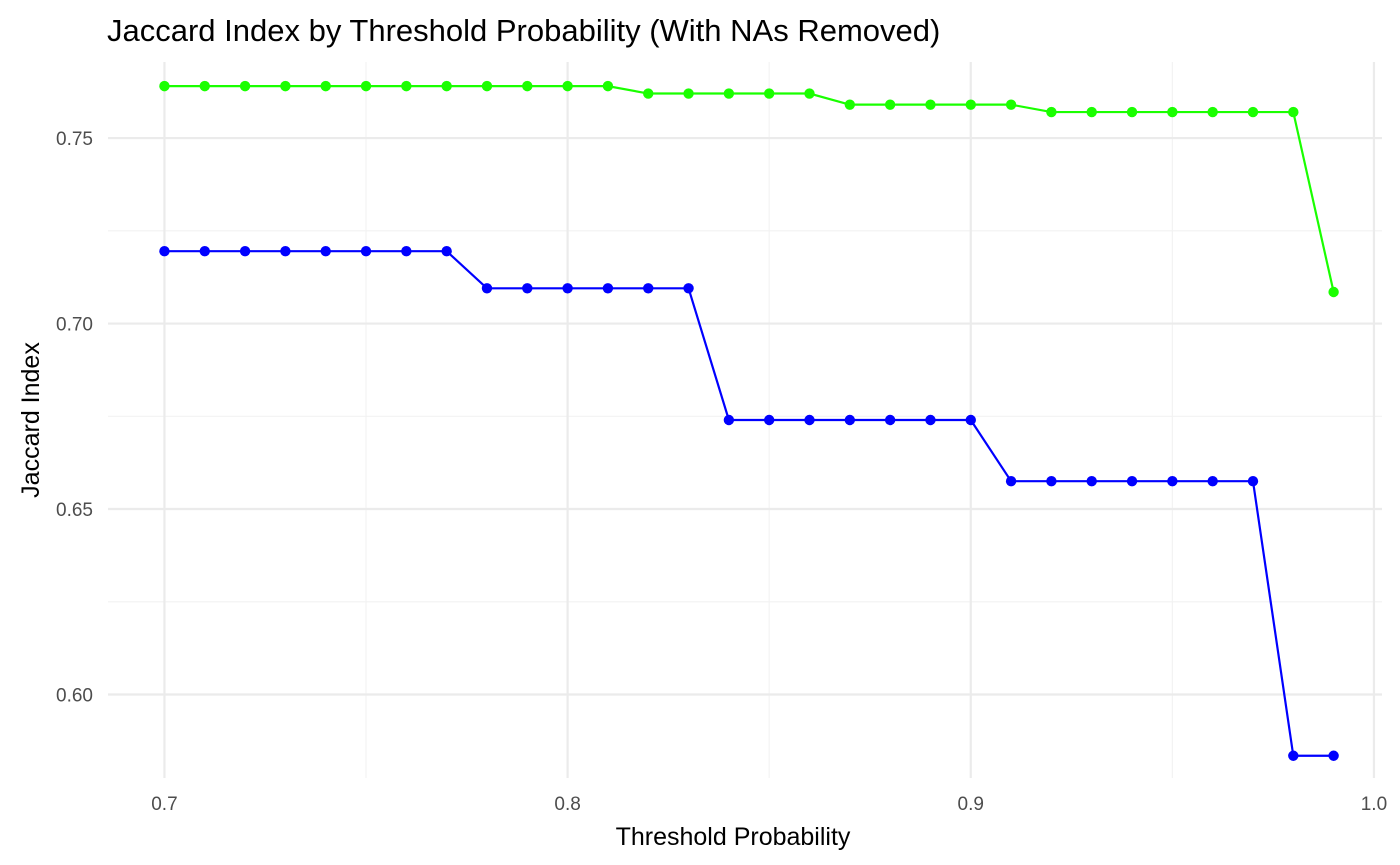 The height and width of the screenshot is (865, 1400). What do you see at coordinates (74, 510) in the screenshot?
I see `y-tick-label: 0.65` at bounding box center [74, 510].